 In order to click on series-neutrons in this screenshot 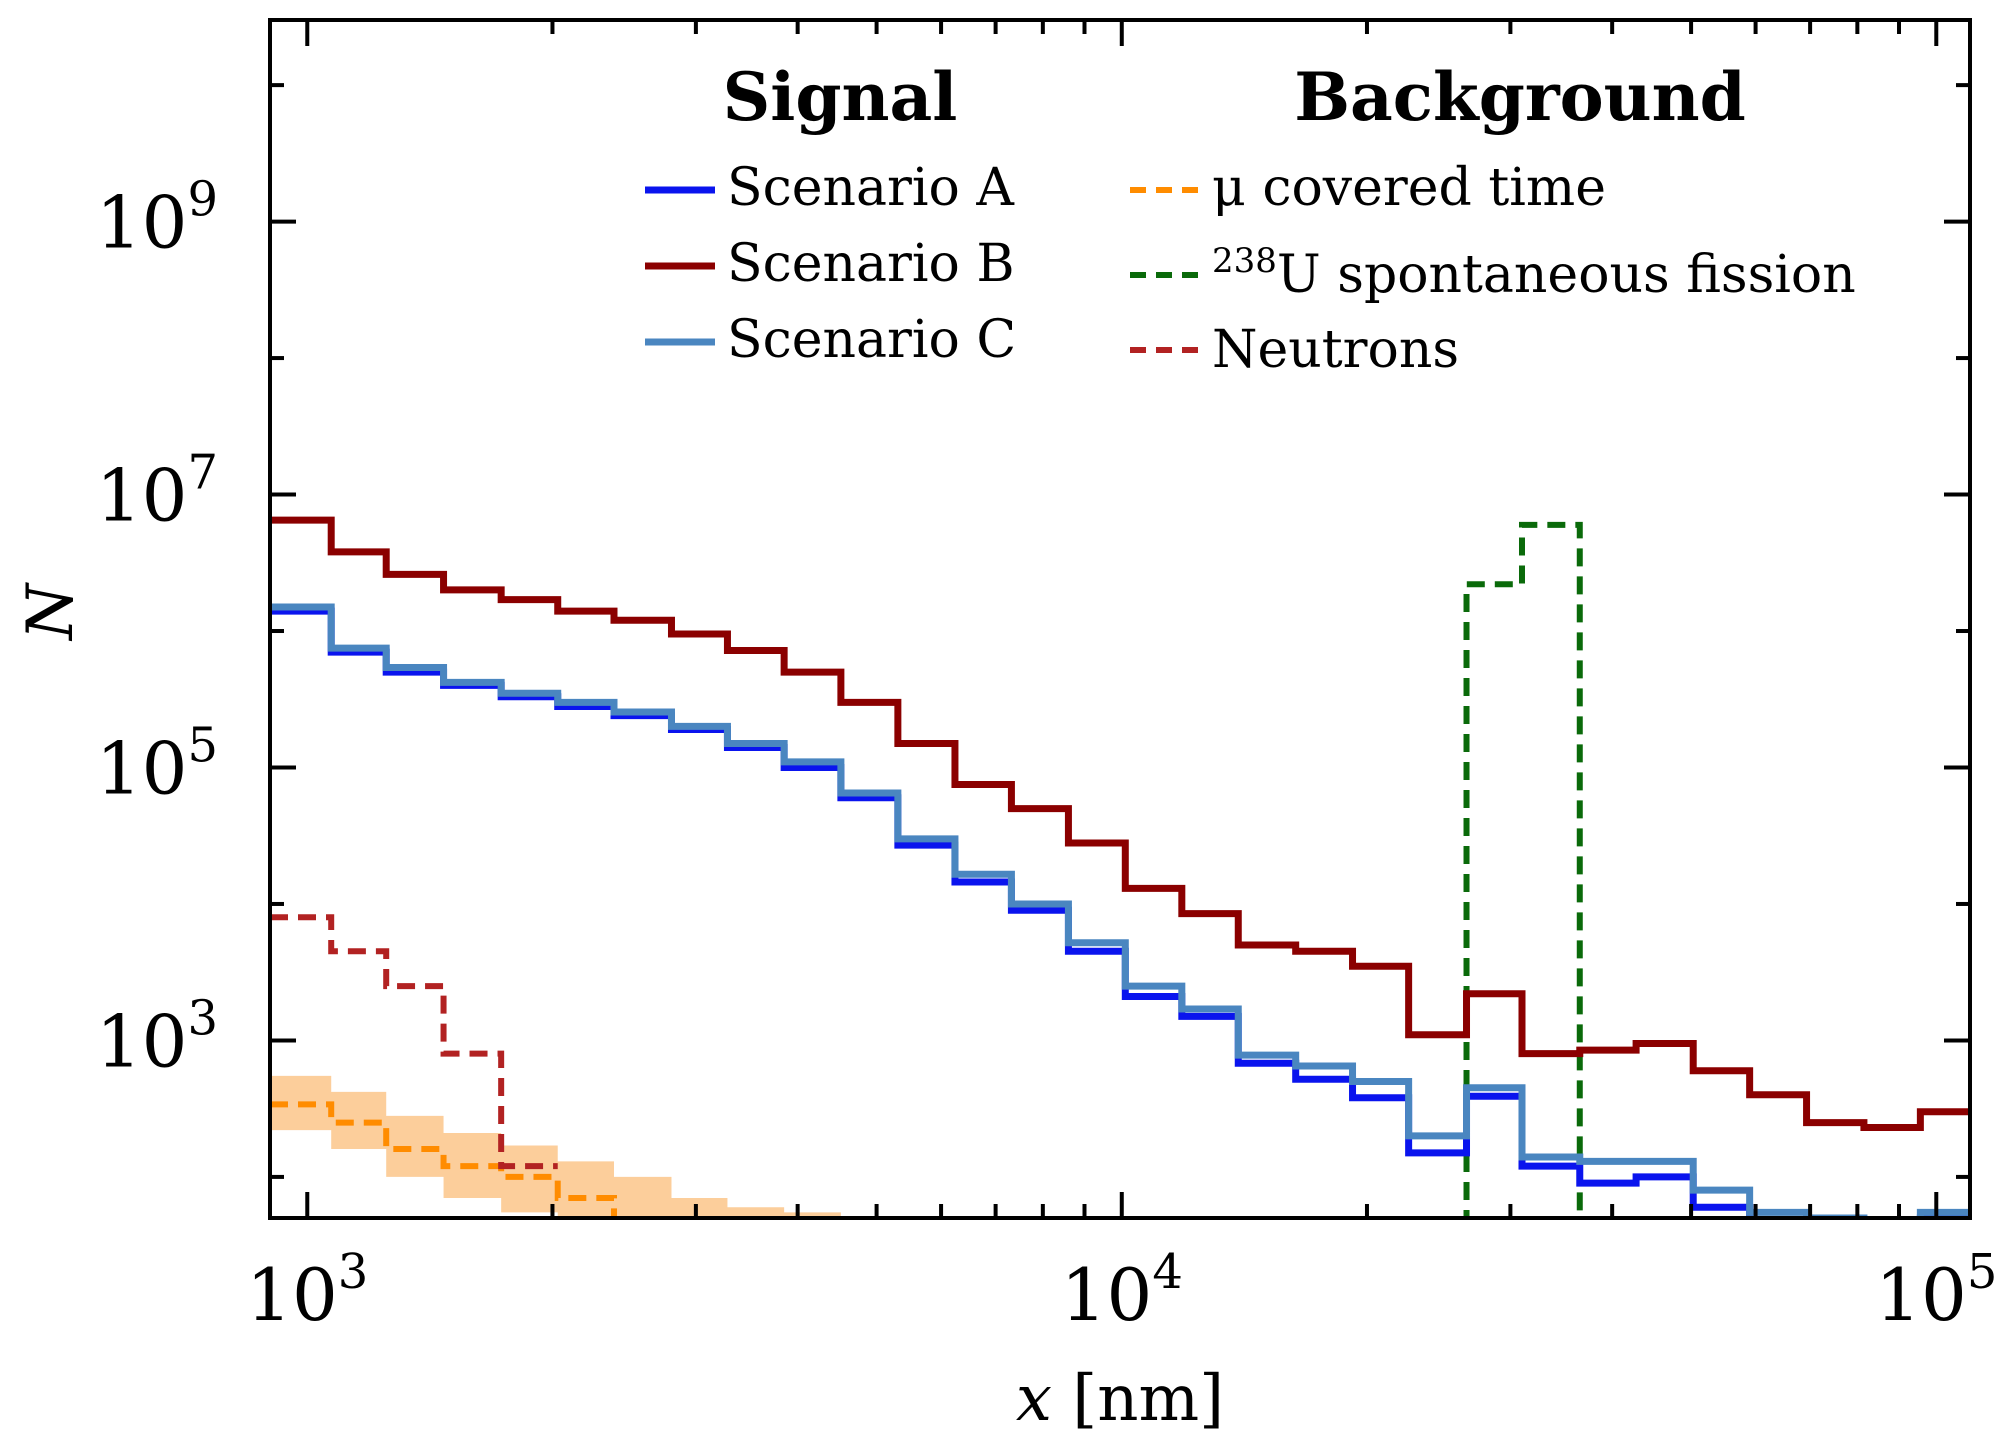, I will do `click(414, 1042)`.